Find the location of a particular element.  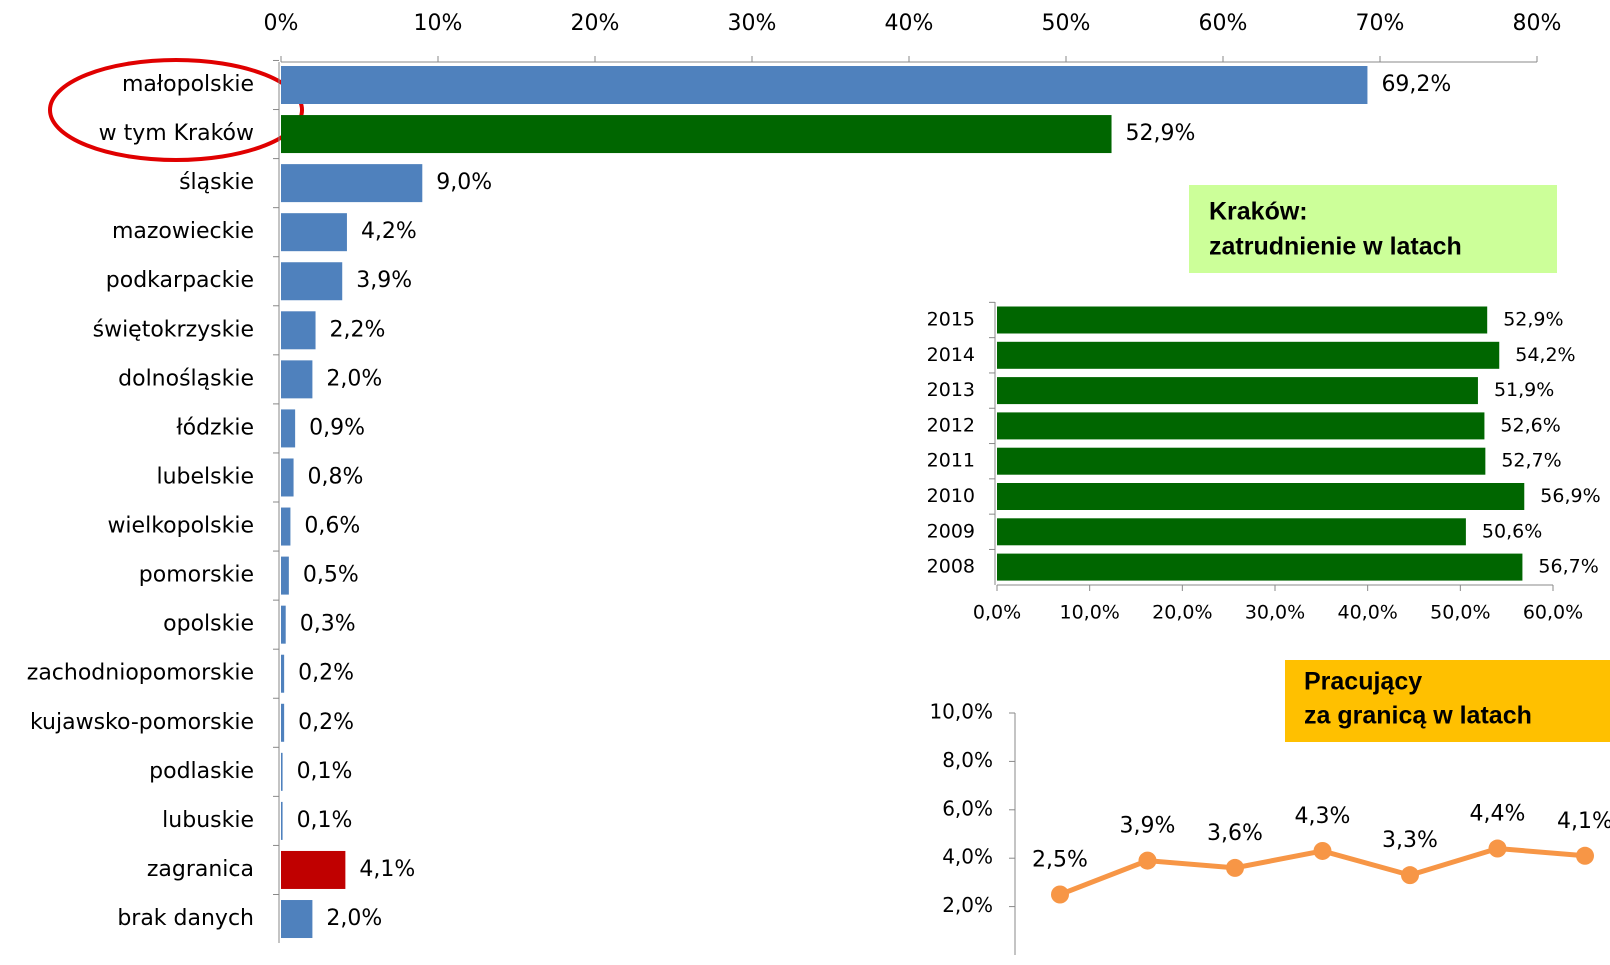

inset-title: Kraków: is located at coordinates (1258, 212).